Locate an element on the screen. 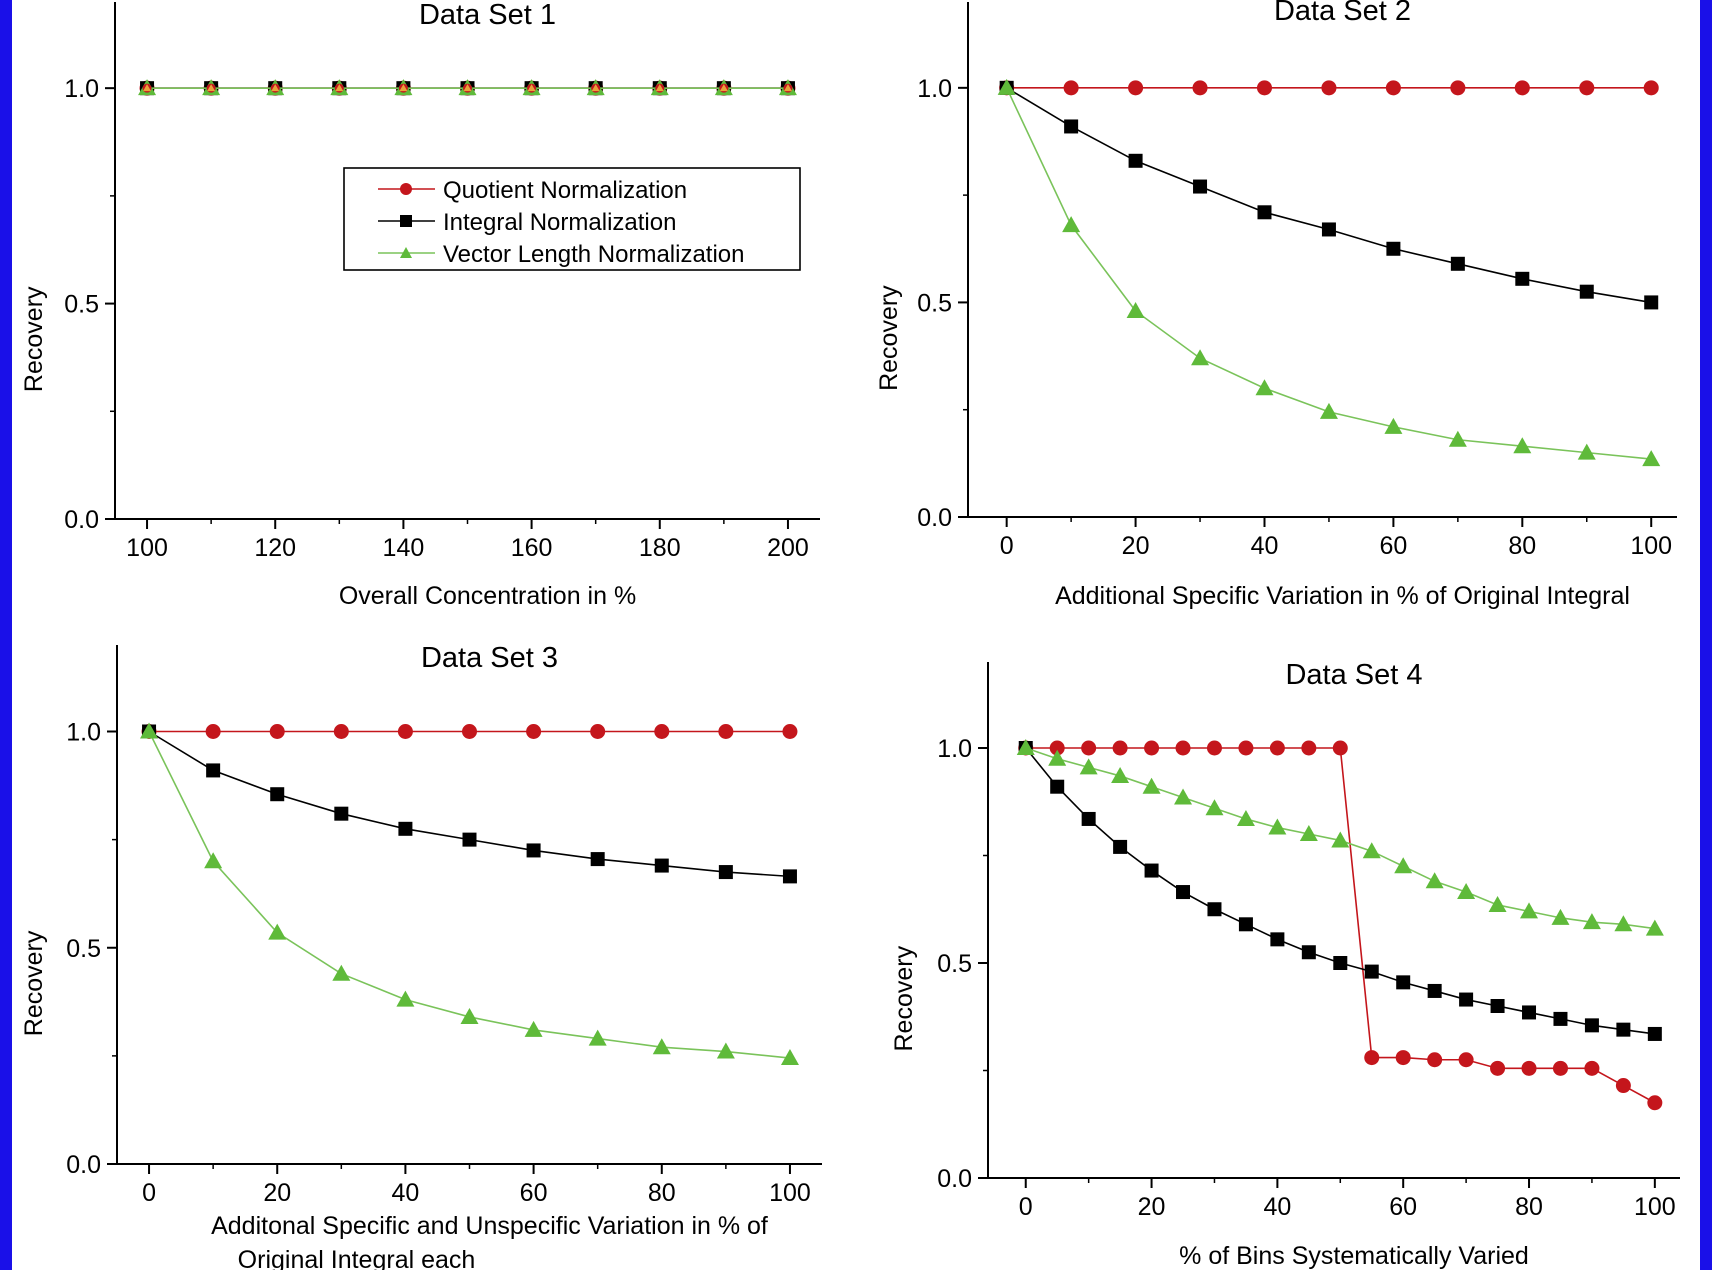 This screenshot has height=1270, width=1712. overlap-markers is located at coordinates (467, 88).